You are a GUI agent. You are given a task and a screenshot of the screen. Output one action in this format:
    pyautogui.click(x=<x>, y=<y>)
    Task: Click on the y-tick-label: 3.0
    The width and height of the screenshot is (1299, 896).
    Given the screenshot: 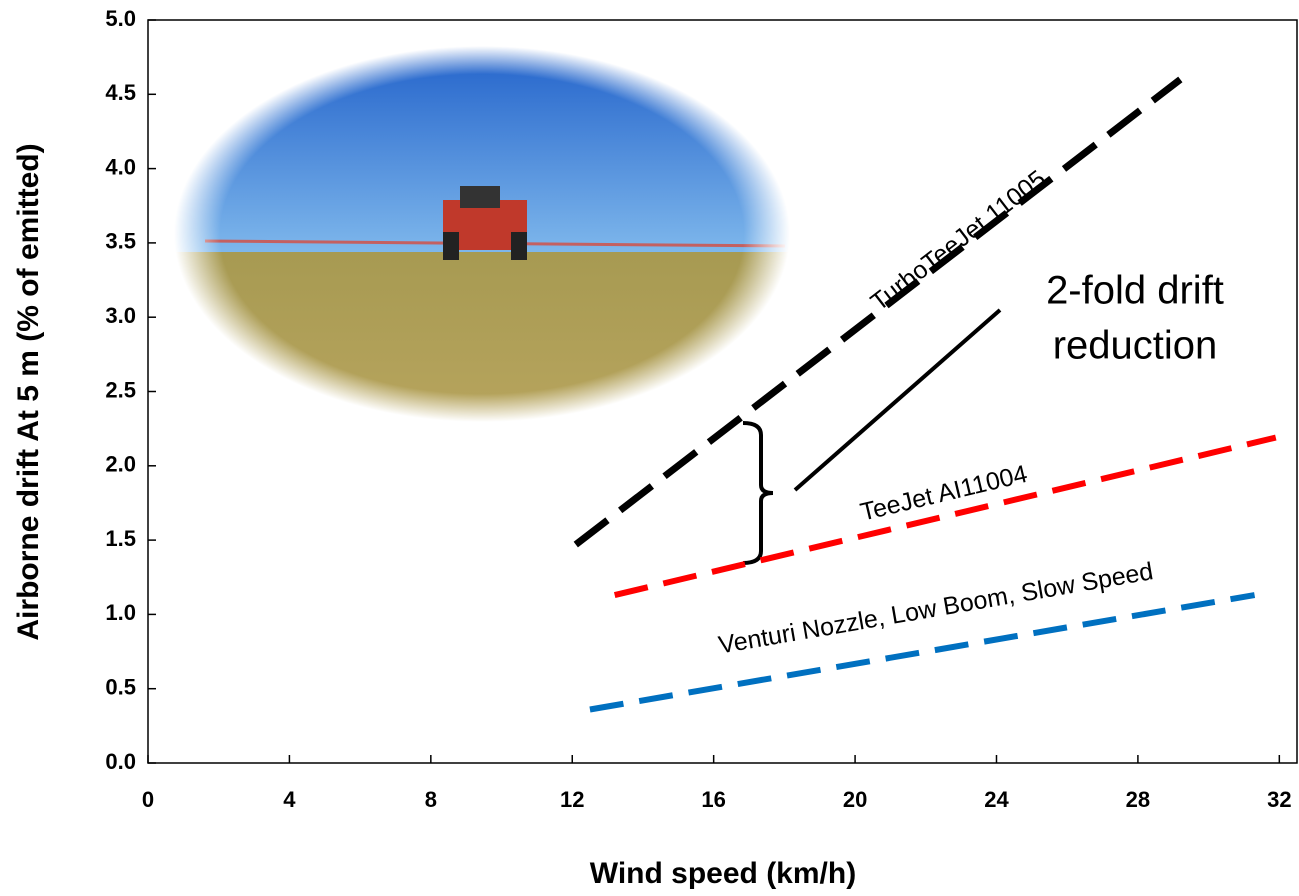 What is the action you would take?
    pyautogui.click(x=120, y=315)
    